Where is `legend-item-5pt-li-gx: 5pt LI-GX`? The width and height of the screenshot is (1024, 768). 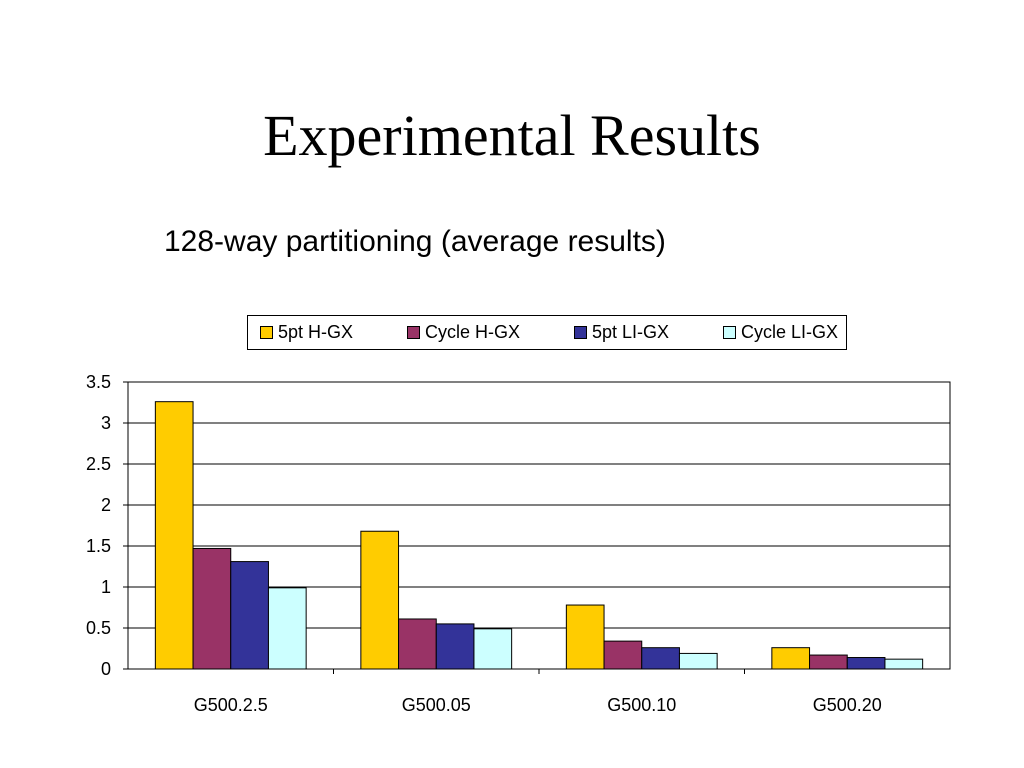 legend-item-5pt-li-gx: 5pt LI-GX is located at coordinates (621, 332).